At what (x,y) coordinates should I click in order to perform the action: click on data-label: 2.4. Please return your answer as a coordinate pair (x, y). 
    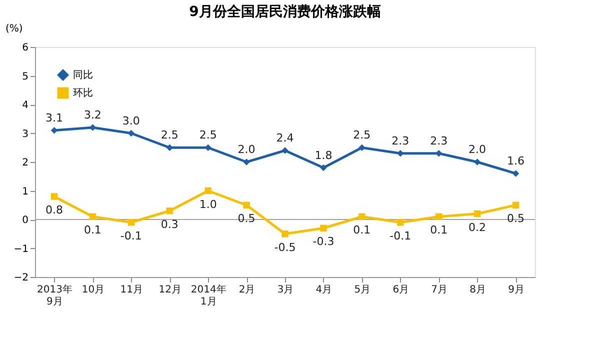
    Looking at the image, I should click on (285, 138).